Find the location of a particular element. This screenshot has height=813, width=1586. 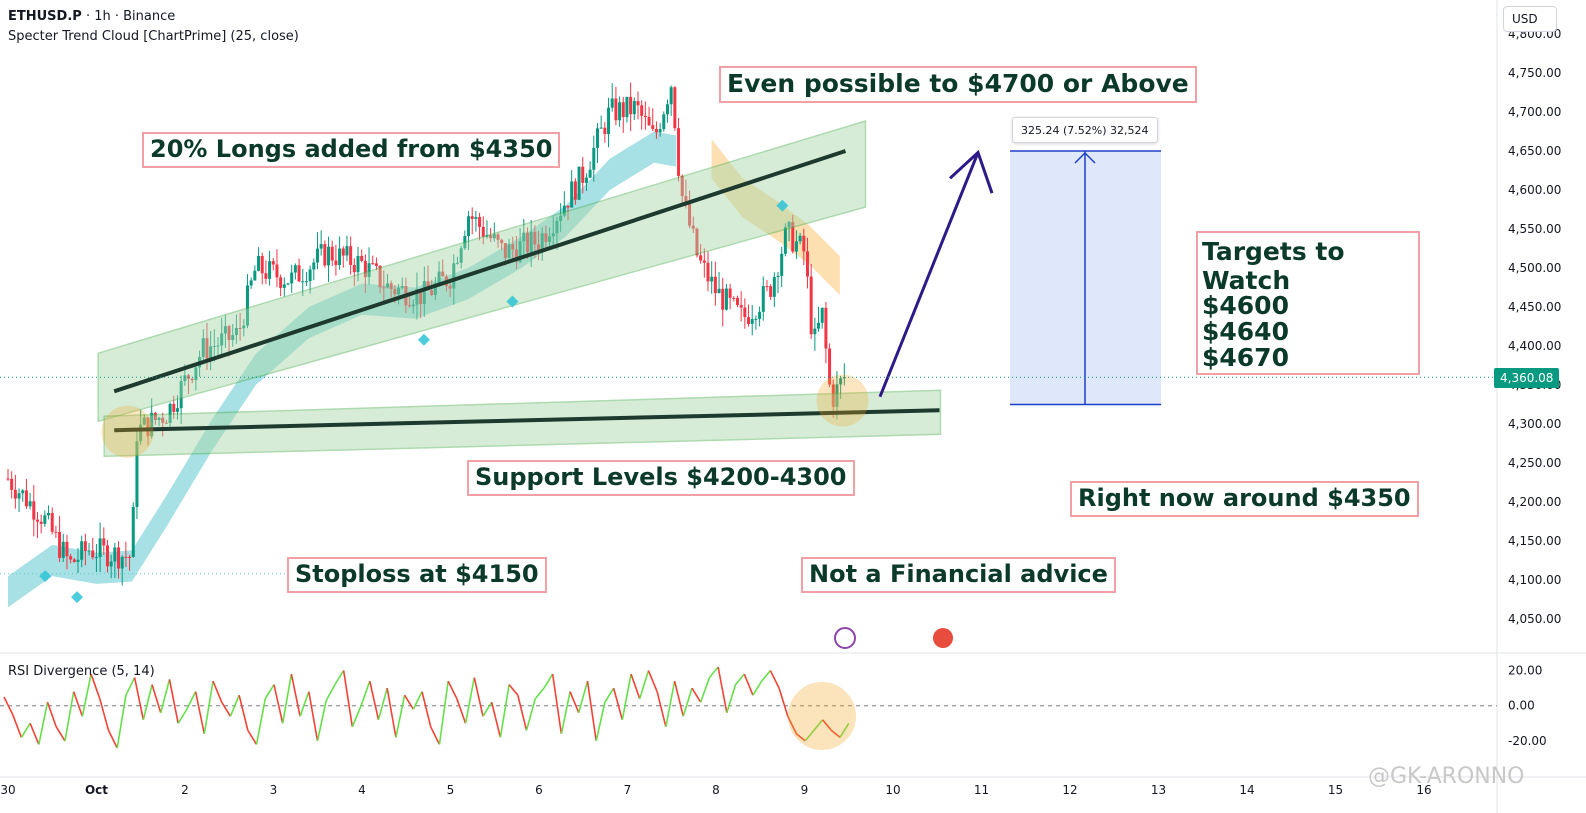

current-circle is located at coordinates (842, 400).